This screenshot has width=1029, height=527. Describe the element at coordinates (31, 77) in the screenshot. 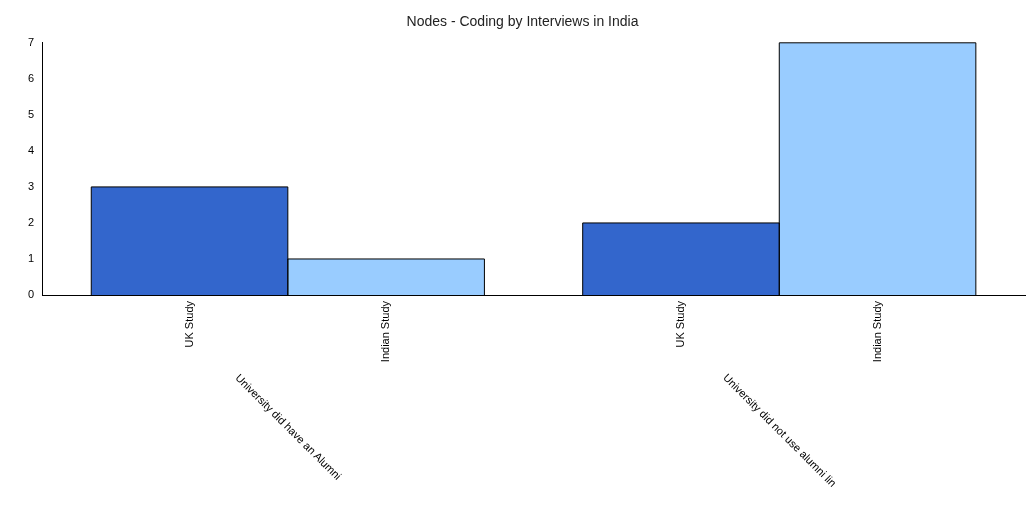

I see `y-tick-label: 6` at that location.